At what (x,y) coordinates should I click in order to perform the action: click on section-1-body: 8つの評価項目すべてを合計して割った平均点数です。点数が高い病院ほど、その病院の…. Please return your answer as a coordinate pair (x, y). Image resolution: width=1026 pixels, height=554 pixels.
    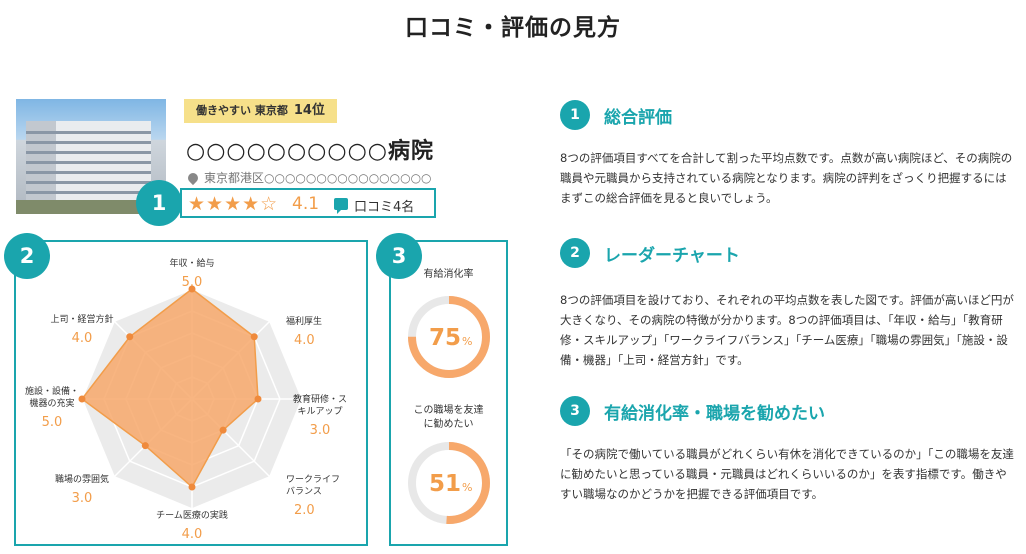
    Looking at the image, I should click on (786, 178).